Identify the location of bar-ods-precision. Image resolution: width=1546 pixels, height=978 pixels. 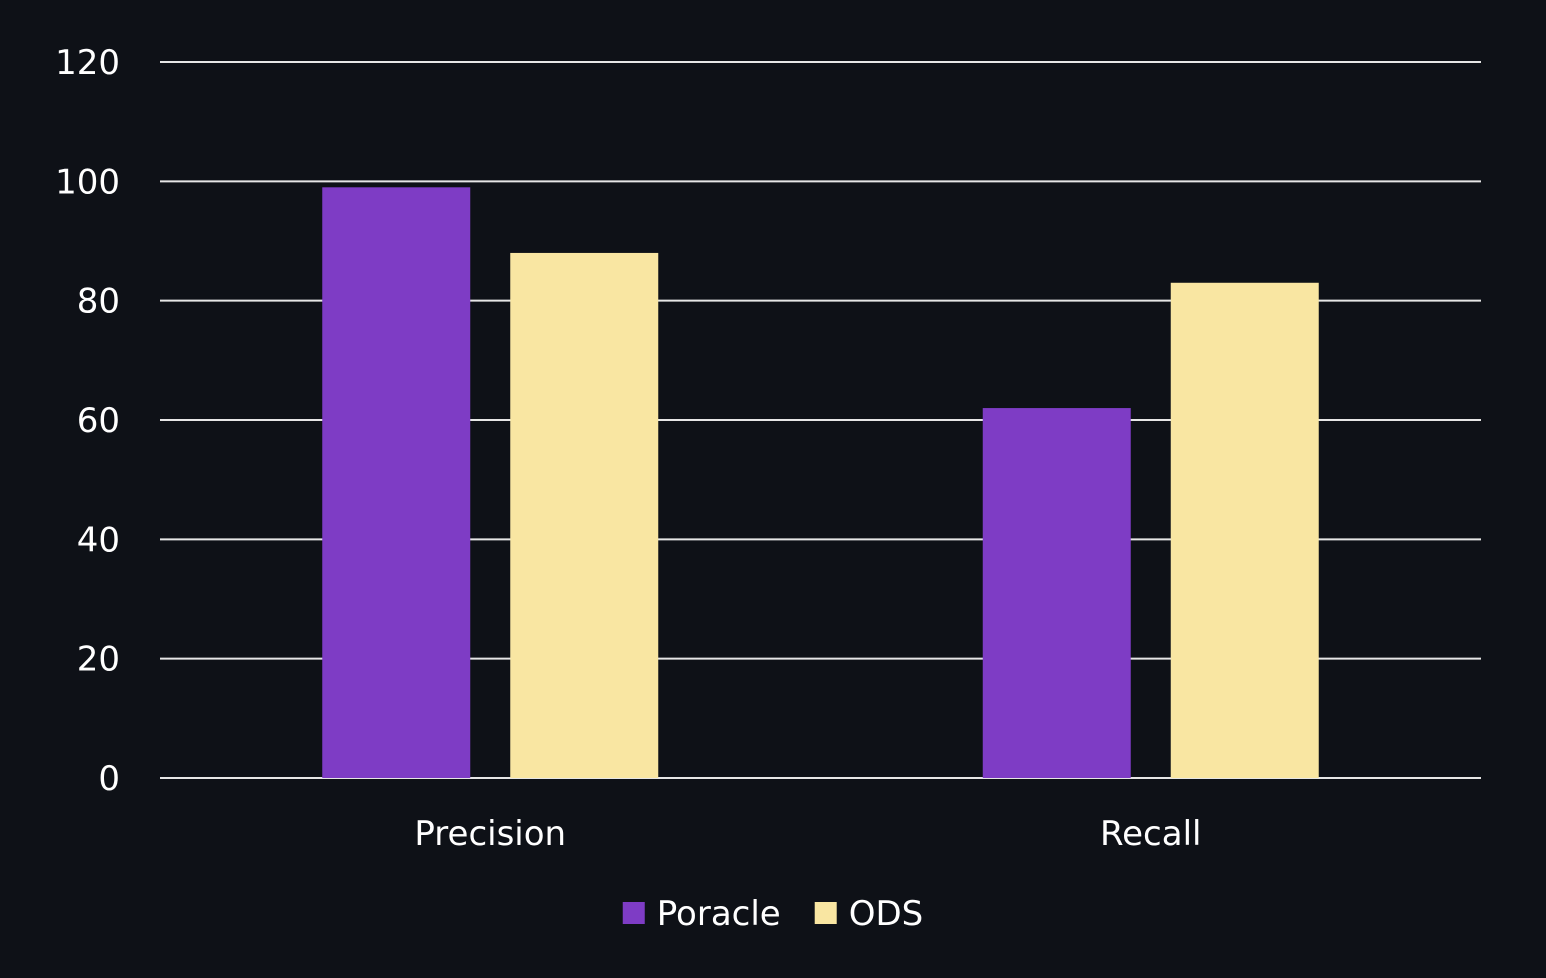
(584, 515).